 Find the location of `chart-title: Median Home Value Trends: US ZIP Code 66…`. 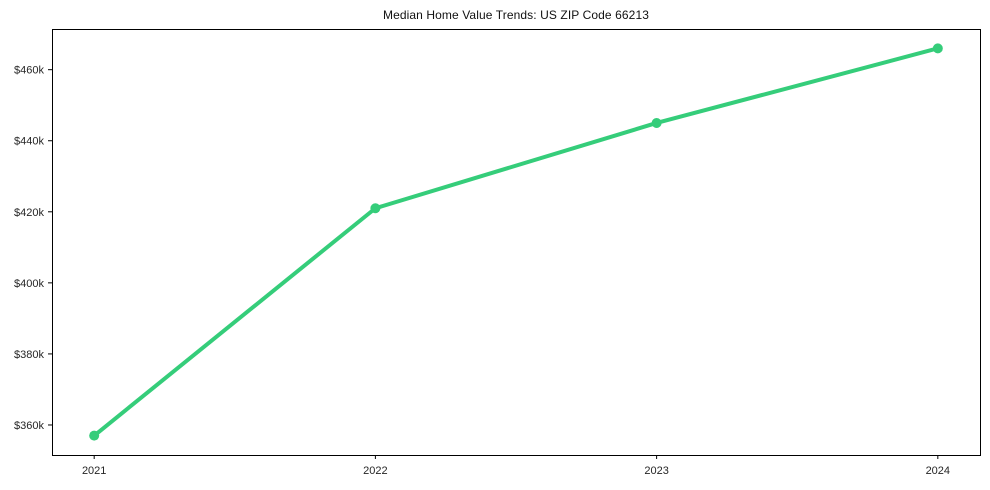

chart-title: Median Home Value Trends: US ZIP Code 66… is located at coordinates (515, 15).